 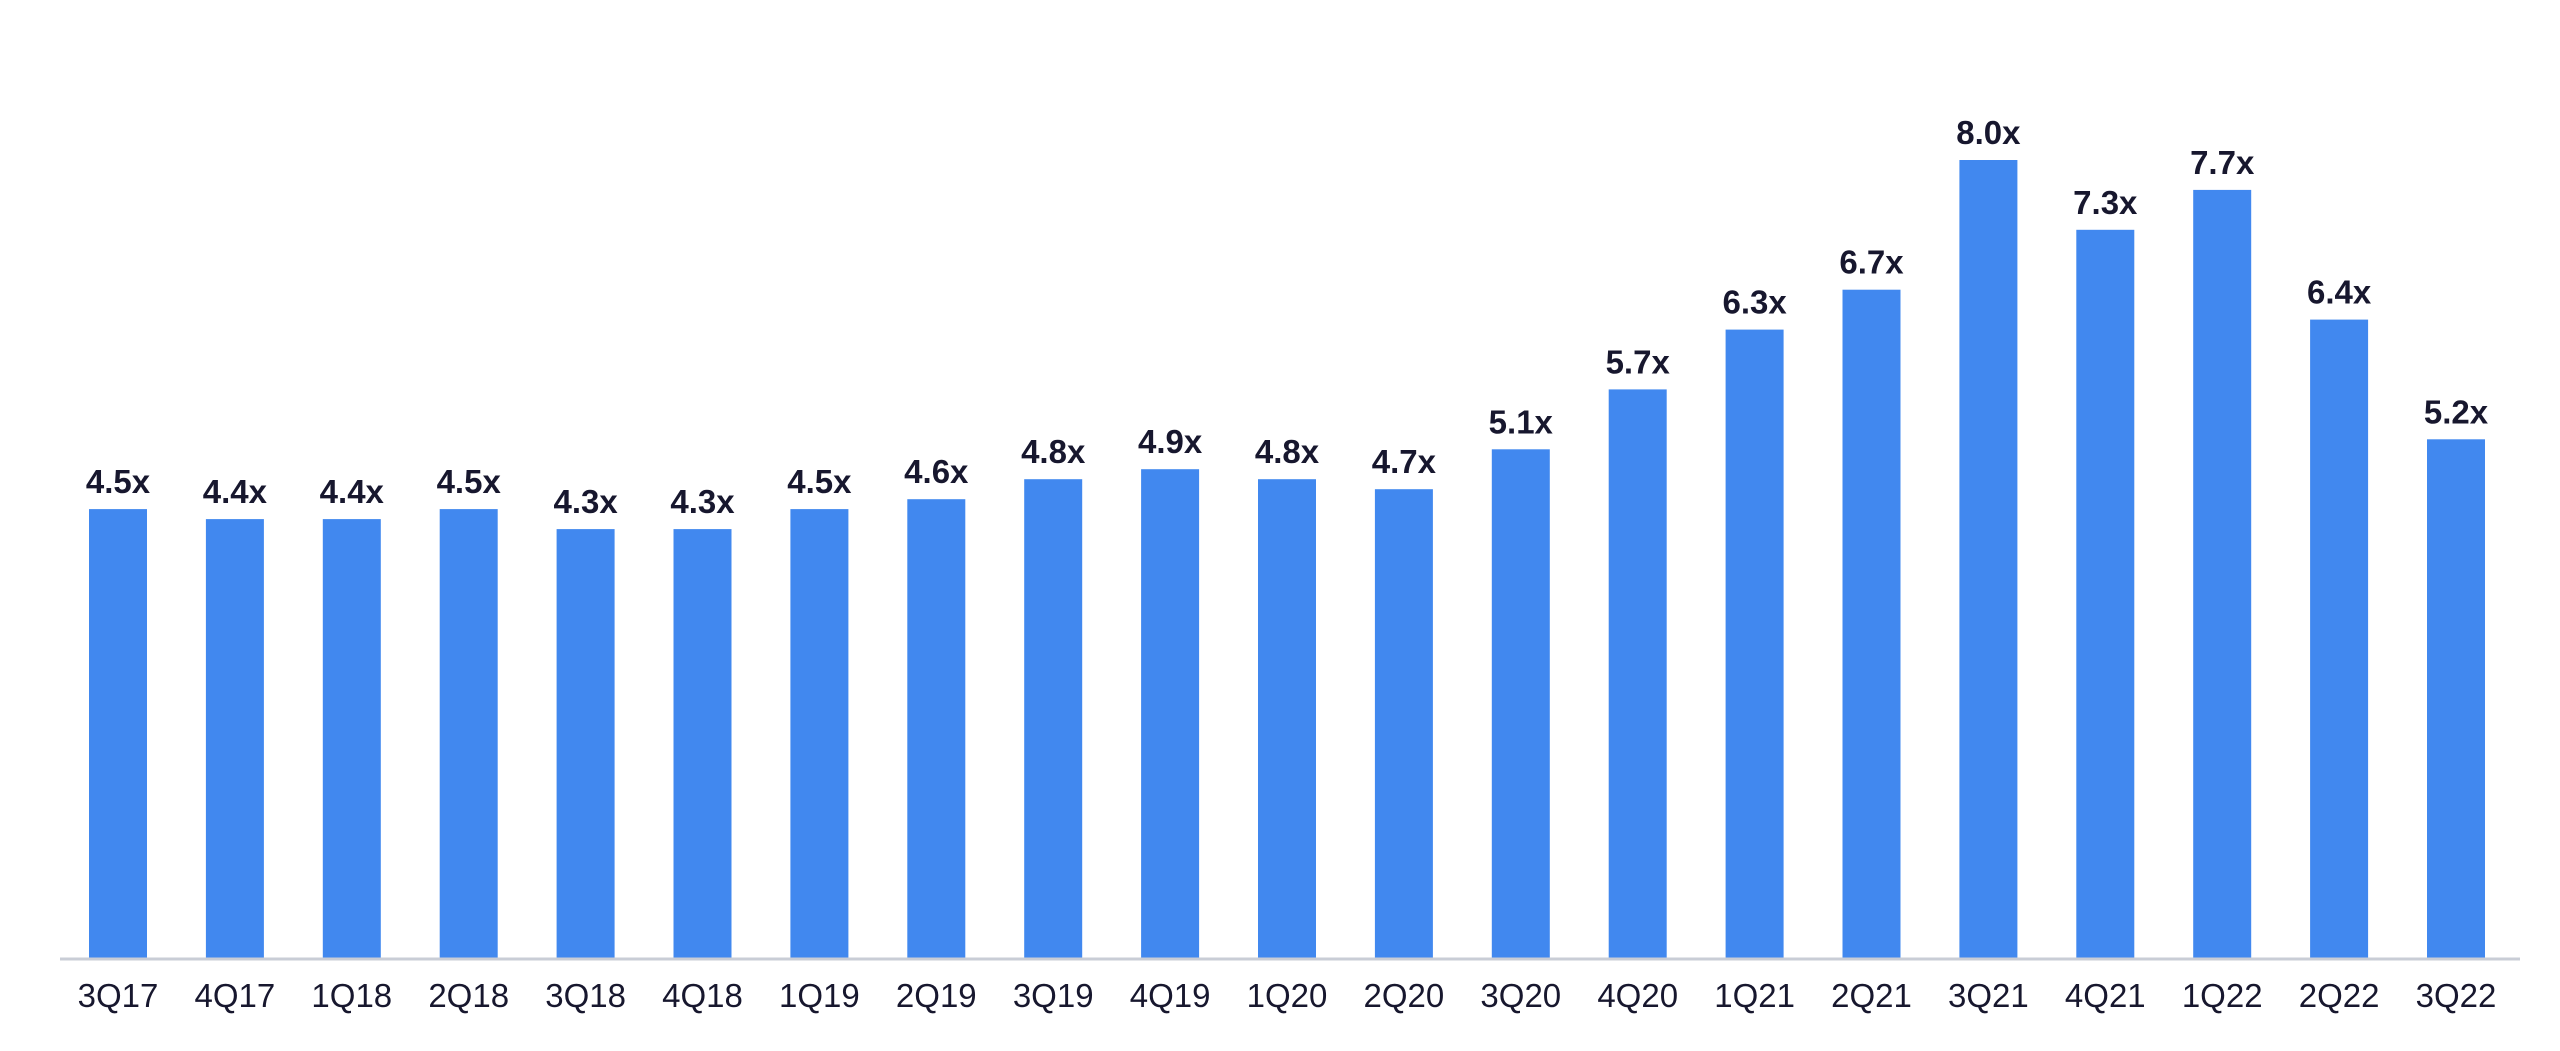 I want to click on data-label-3Q22: 5.2x, so click(x=2456, y=411).